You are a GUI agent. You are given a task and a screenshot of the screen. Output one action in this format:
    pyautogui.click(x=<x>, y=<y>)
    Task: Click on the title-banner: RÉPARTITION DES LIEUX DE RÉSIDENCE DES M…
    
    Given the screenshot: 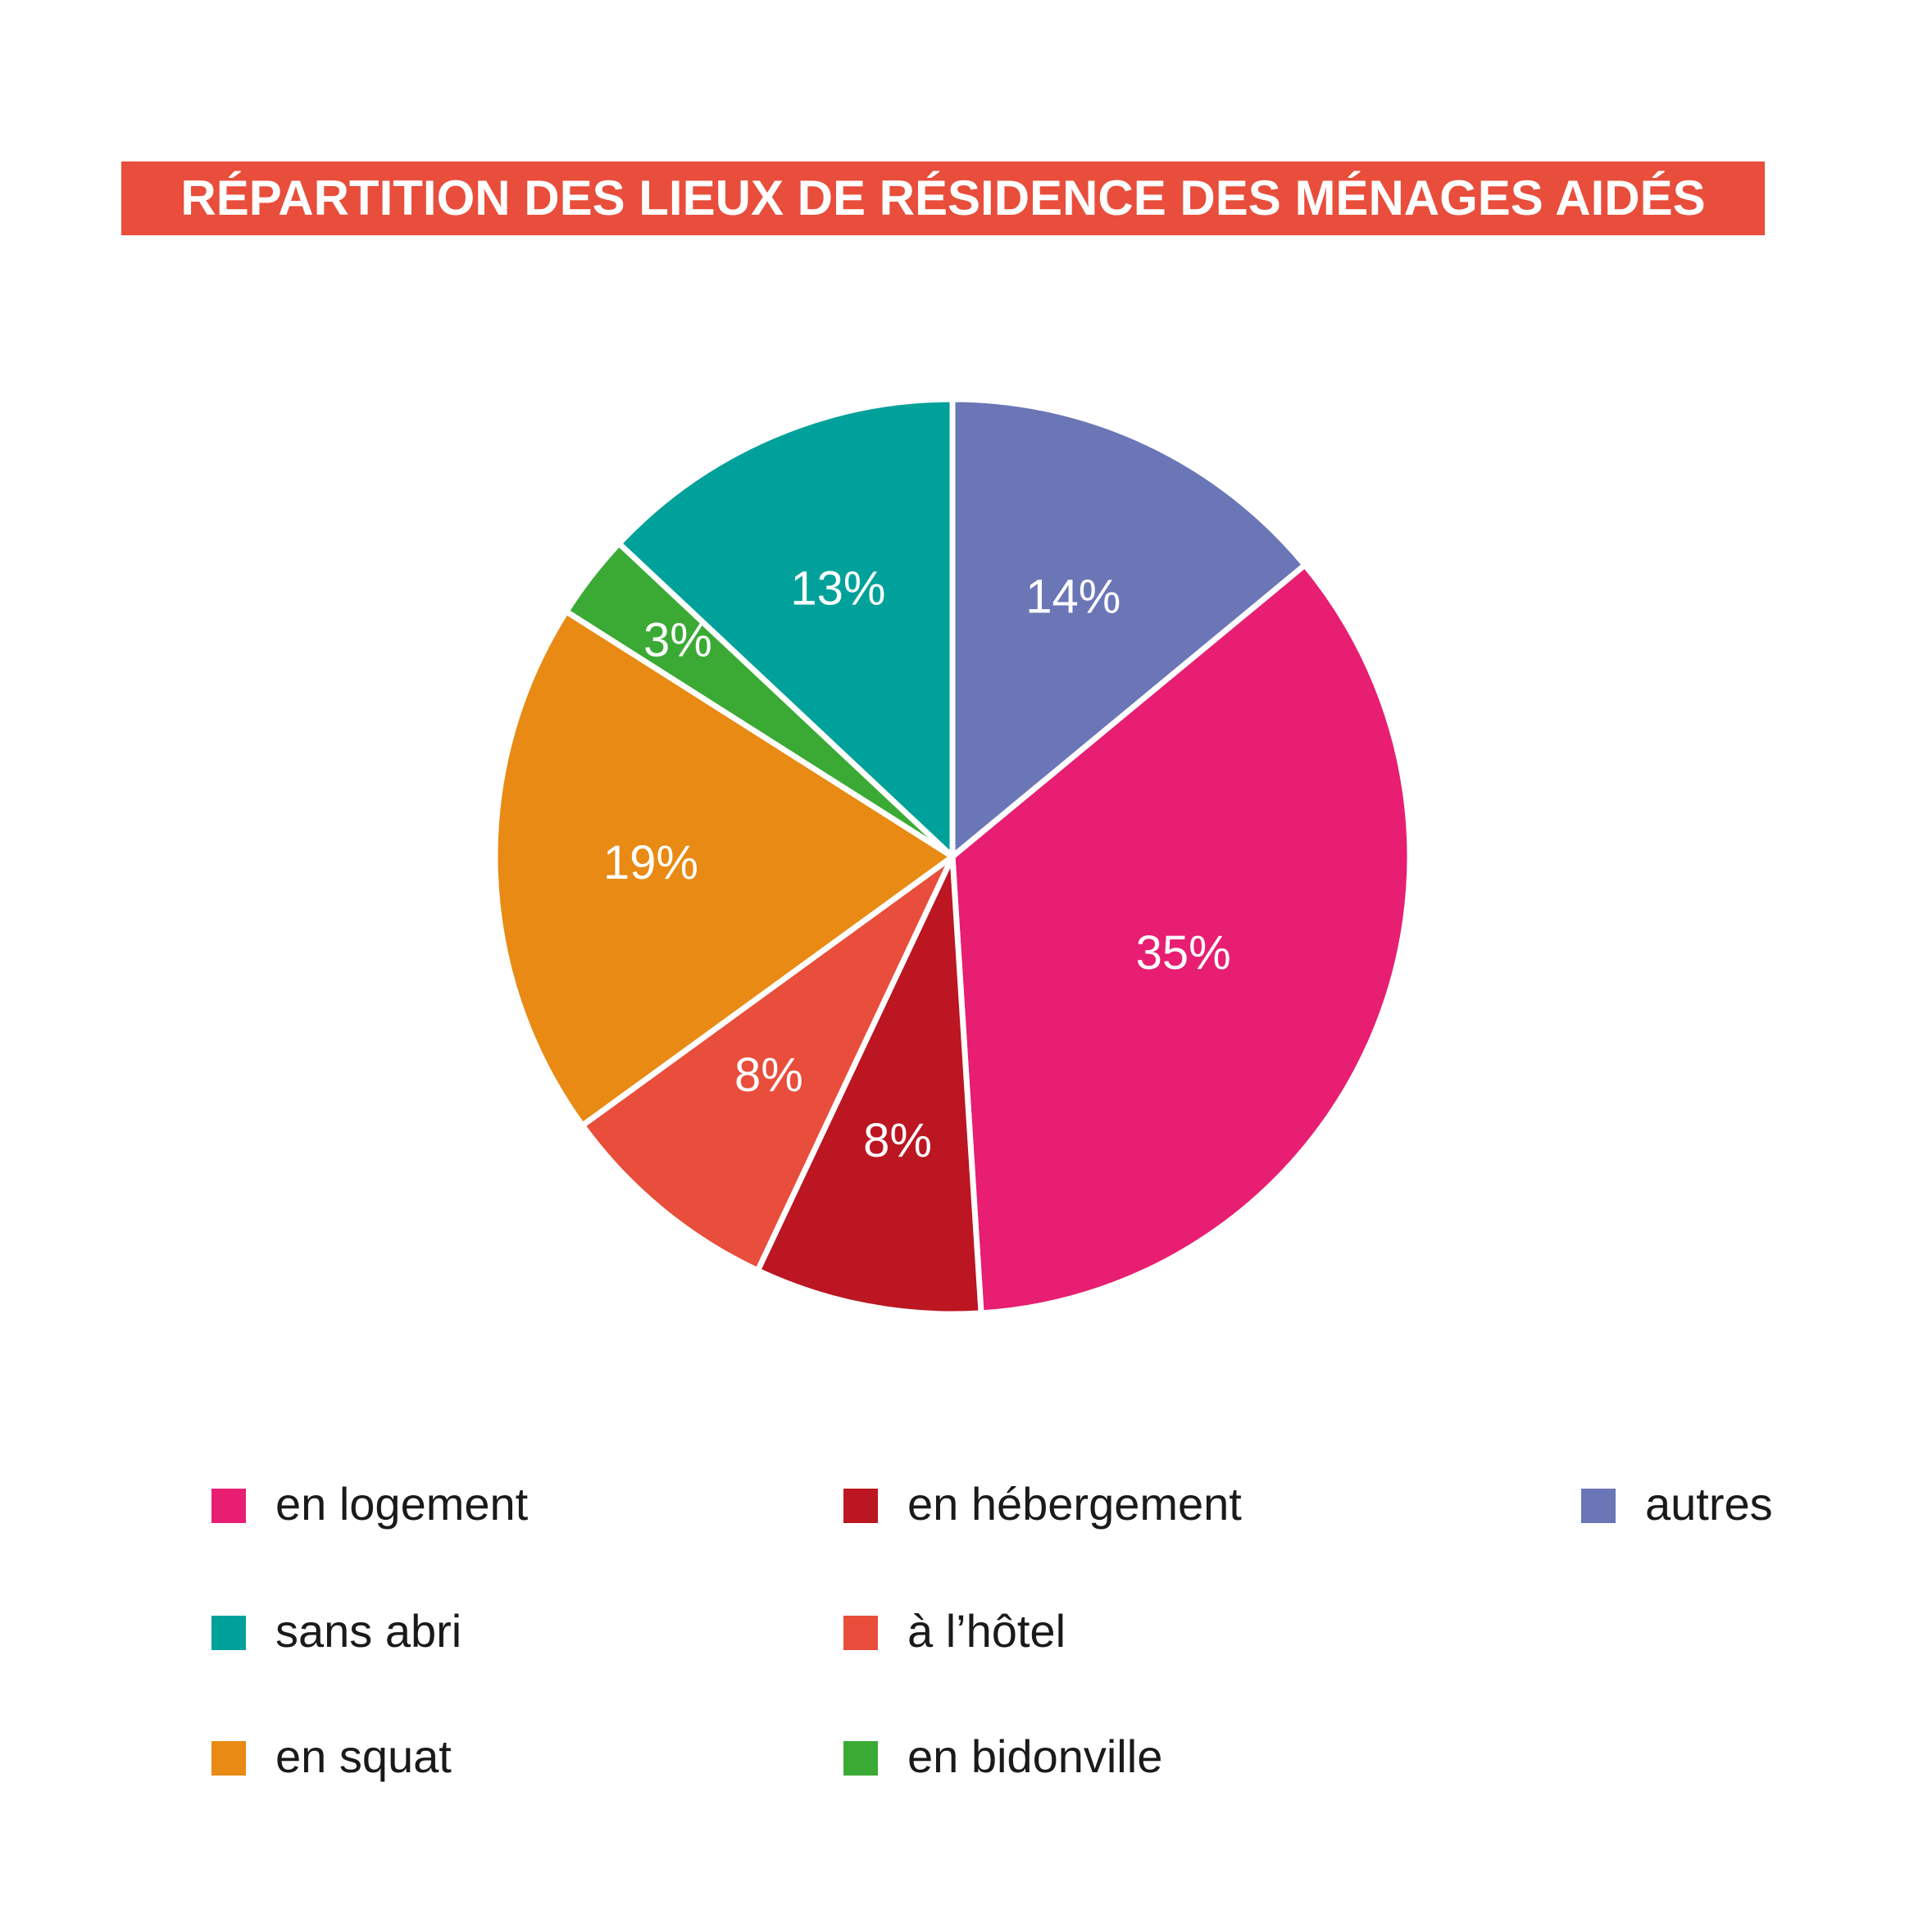 What is the action you would take?
    pyautogui.click(x=943, y=198)
    